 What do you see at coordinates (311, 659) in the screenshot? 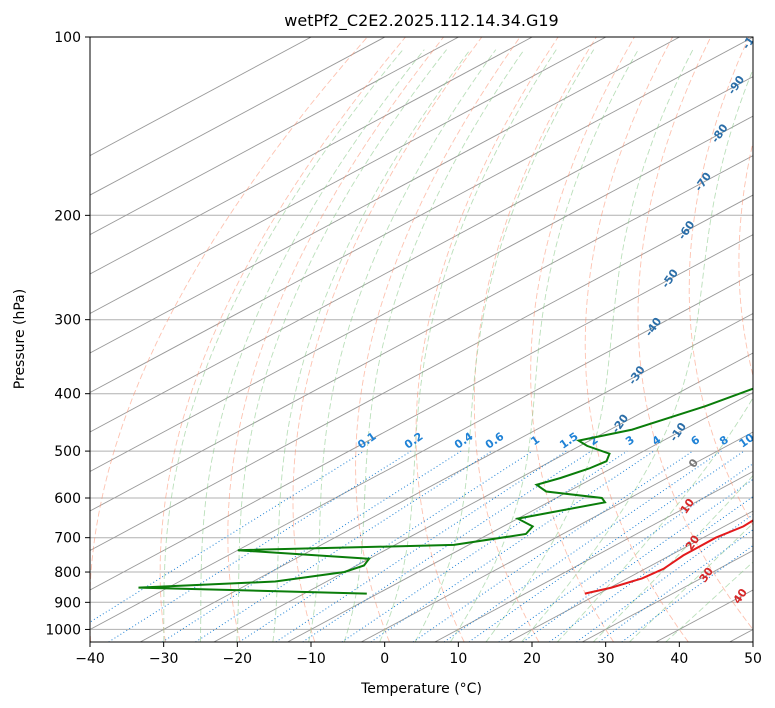
I see `x-tick-label: −10` at bounding box center [311, 659].